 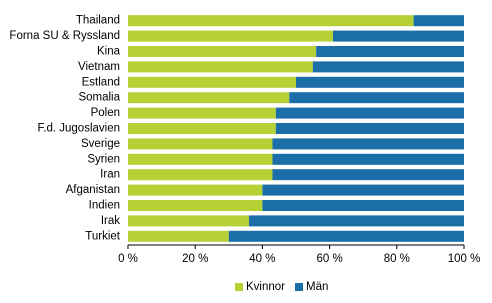 I want to click on y-tick-label: Indien, so click(x=104, y=206).